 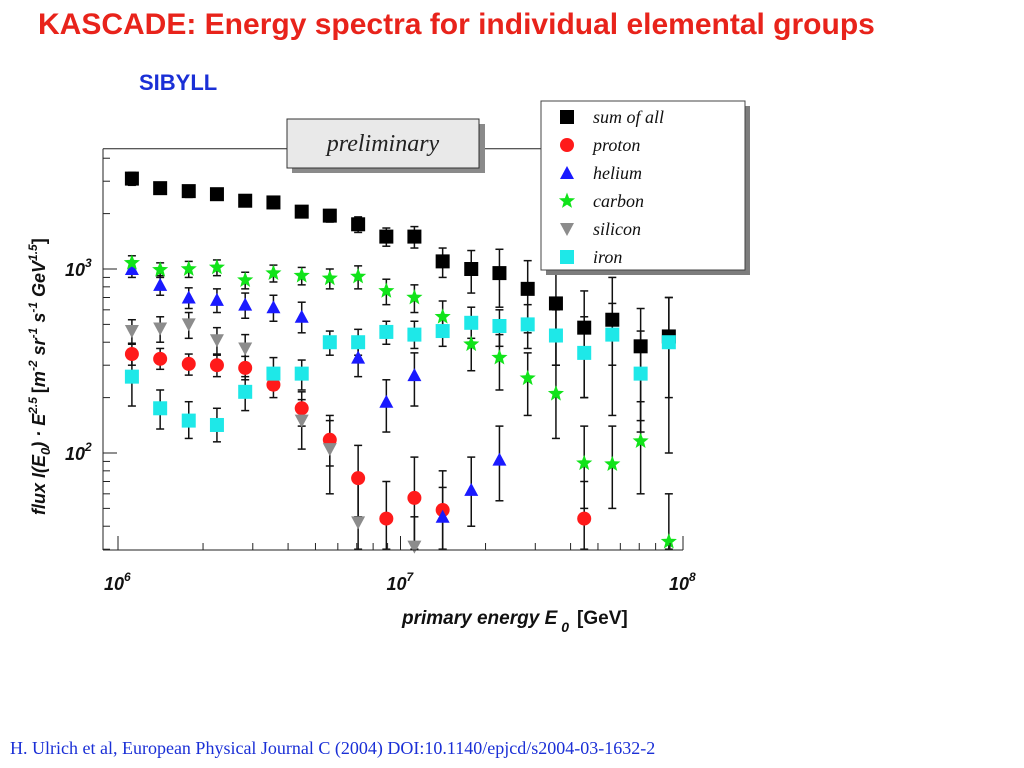 I want to click on x-tick-label: 10⁸, so click(x=682, y=582).